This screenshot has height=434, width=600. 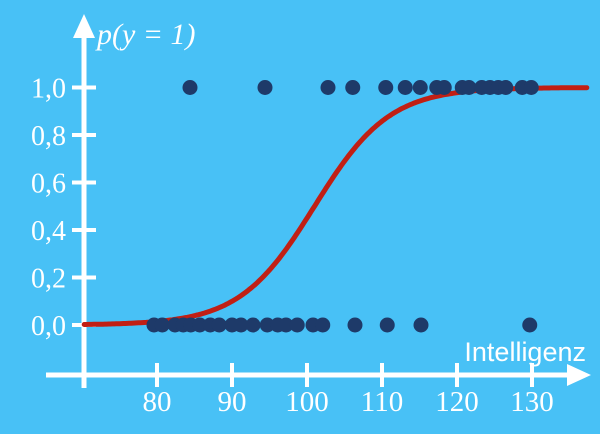 What do you see at coordinates (48, 136) in the screenshot?
I see `y-tick-label: 0,8` at bounding box center [48, 136].